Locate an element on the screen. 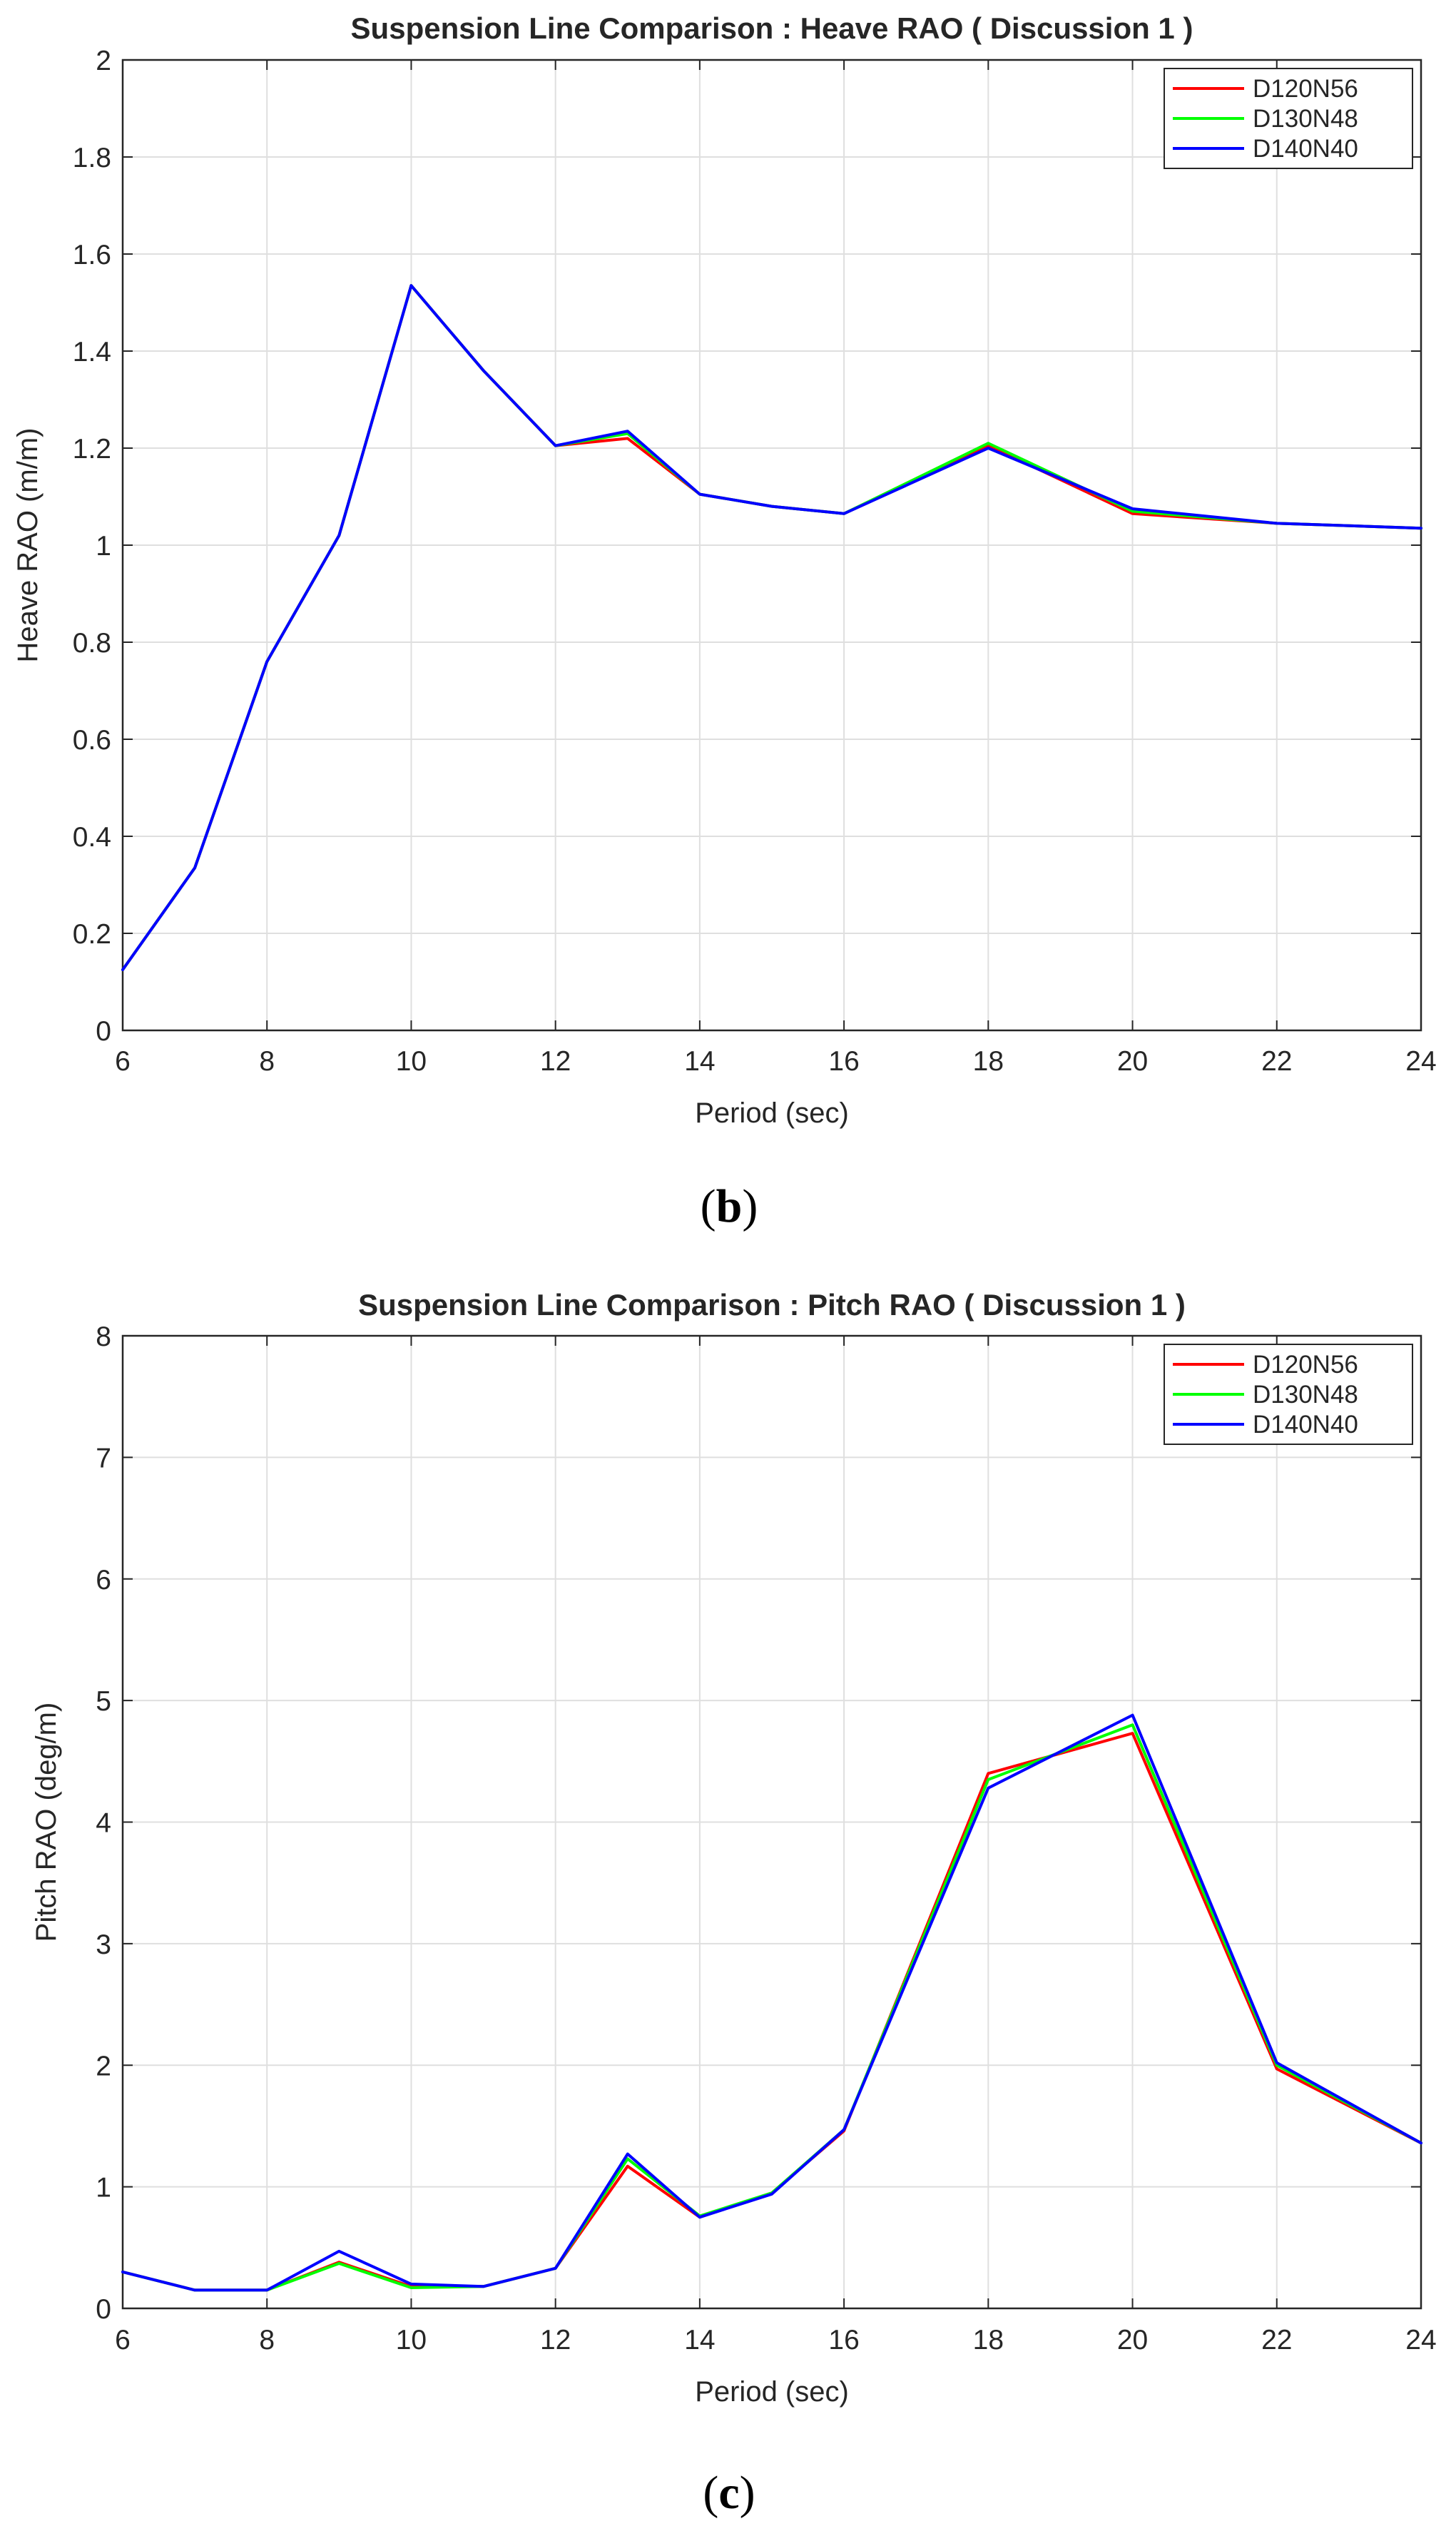 Image resolution: width=1456 pixels, height=2546 pixels. caption-letter: c is located at coordinates (728, 2493).